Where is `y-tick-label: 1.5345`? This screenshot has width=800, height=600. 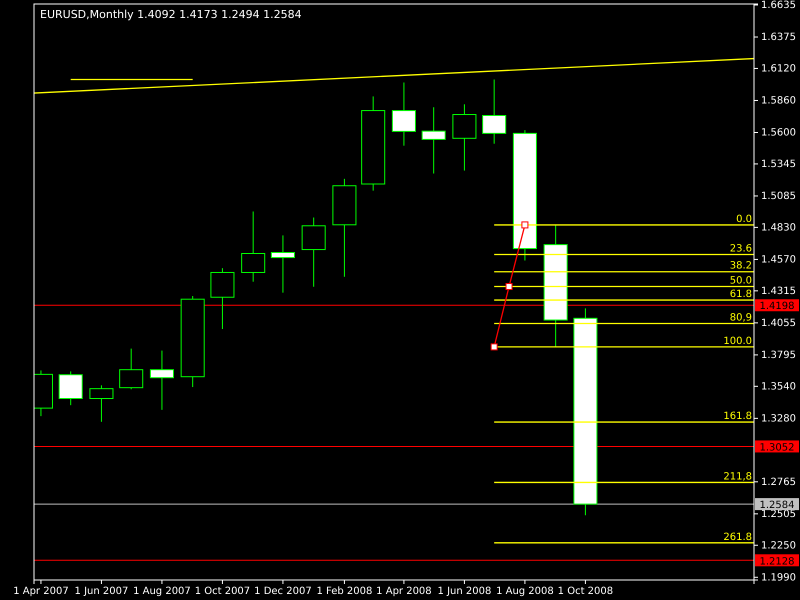
y-tick-label: 1.5345 is located at coordinates (778, 164).